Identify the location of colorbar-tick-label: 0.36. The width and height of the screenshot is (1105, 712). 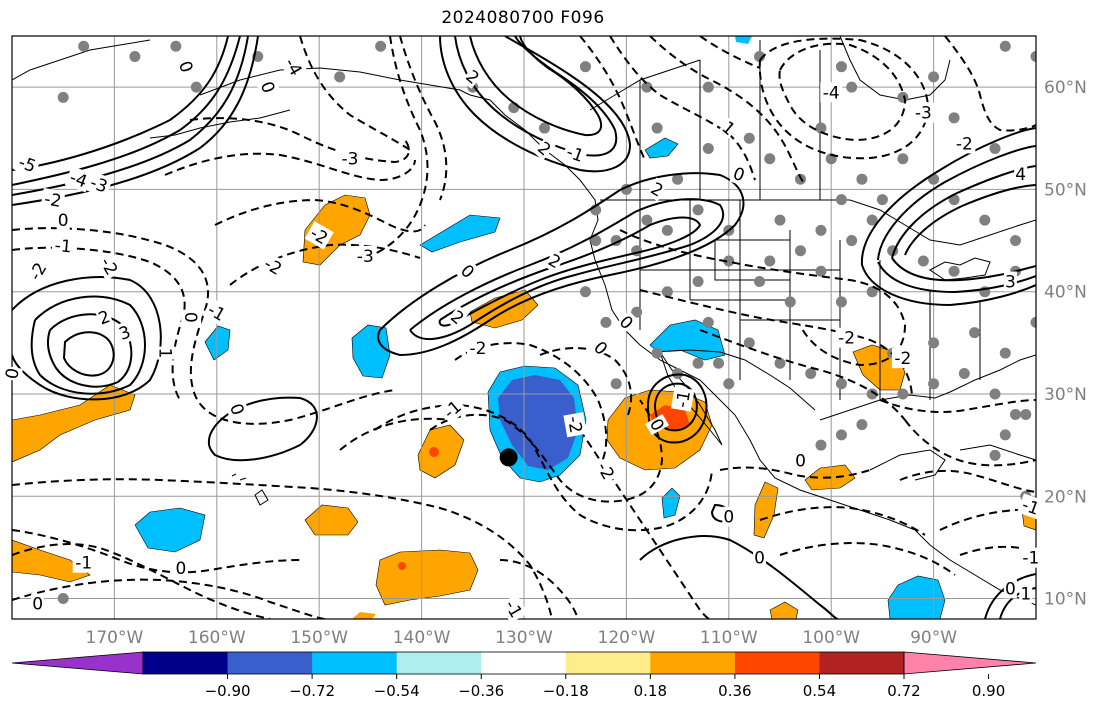
(734, 691).